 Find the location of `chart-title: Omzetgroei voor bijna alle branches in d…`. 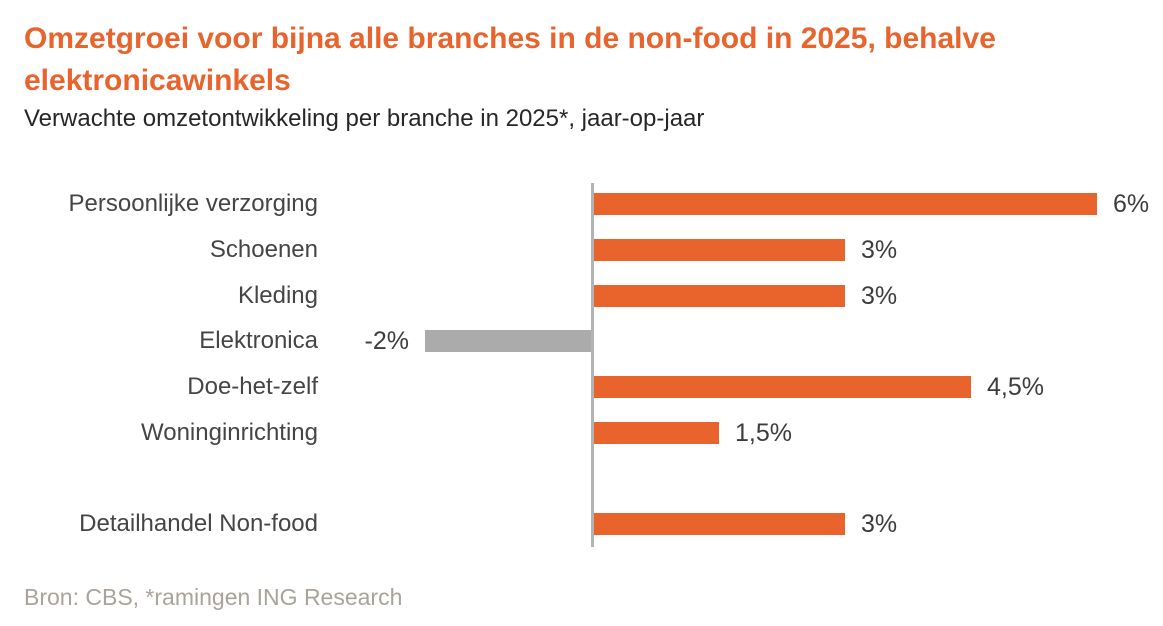

chart-title: Omzetgroei voor bijna alle branches in d… is located at coordinates (510, 59).